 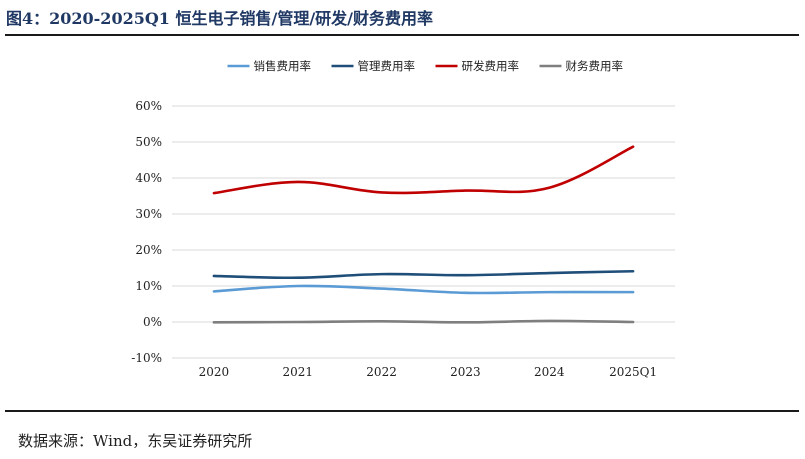 What do you see at coordinates (549, 372) in the screenshot?
I see `x-tick-label: 2024` at bounding box center [549, 372].